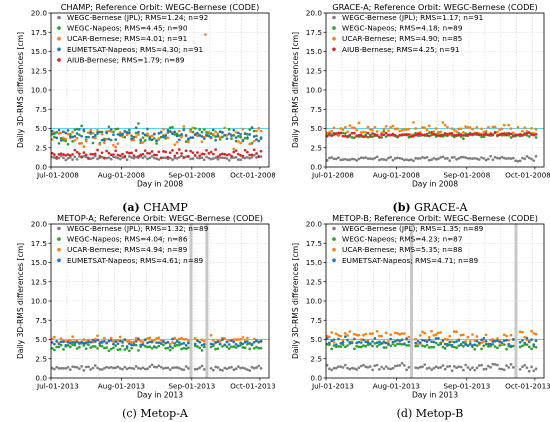 This screenshot has height=422, width=550. Describe the element at coordinates (135, 260) in the screenshot. I see `legend-entry: EUMETSAT-Napeos; RMS=4.61; n=89` at that location.